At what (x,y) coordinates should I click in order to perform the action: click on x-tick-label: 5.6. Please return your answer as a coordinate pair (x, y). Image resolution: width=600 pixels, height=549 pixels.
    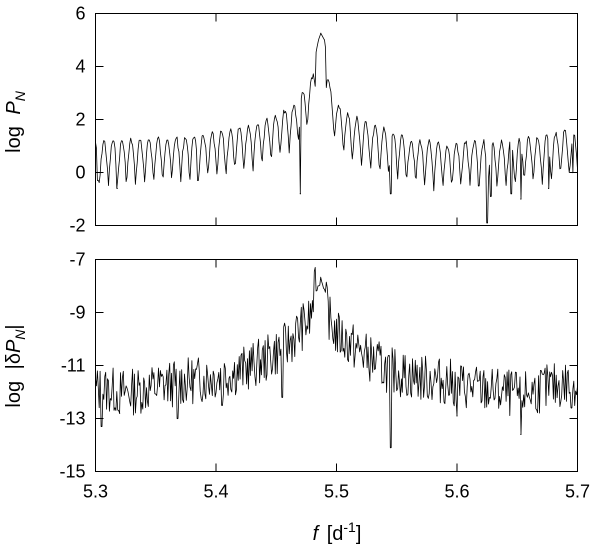
    Looking at the image, I should click on (456, 492).